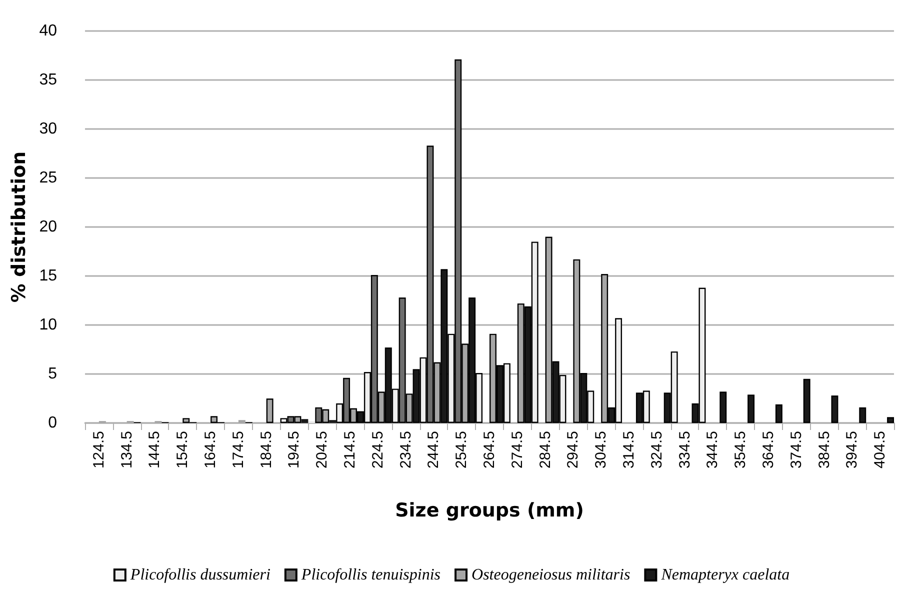 This screenshot has height=596, width=903. Describe the element at coordinates (53, 374) in the screenshot. I see `y-tick-label: 5` at that location.